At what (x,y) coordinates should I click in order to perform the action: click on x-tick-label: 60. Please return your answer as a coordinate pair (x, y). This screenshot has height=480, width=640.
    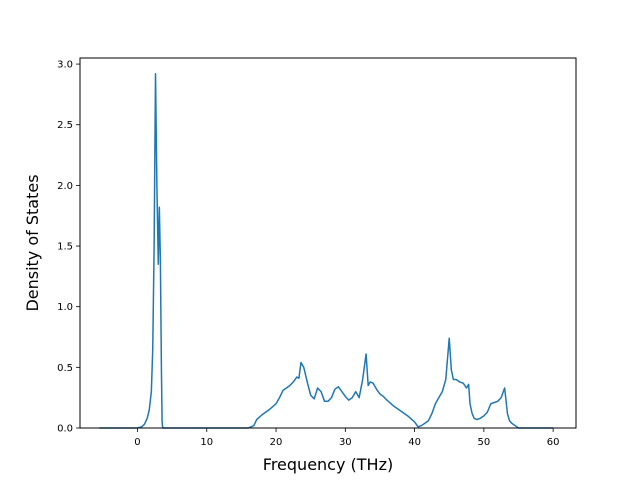
    Looking at the image, I should click on (553, 442).